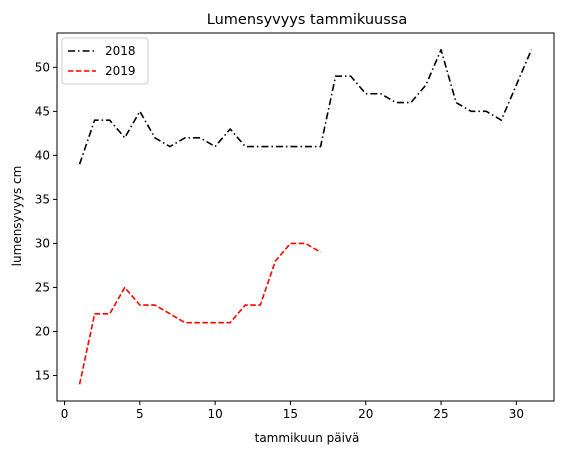 The image size is (562, 460). What do you see at coordinates (140, 414) in the screenshot?
I see `x-tick-label: 5` at bounding box center [140, 414].